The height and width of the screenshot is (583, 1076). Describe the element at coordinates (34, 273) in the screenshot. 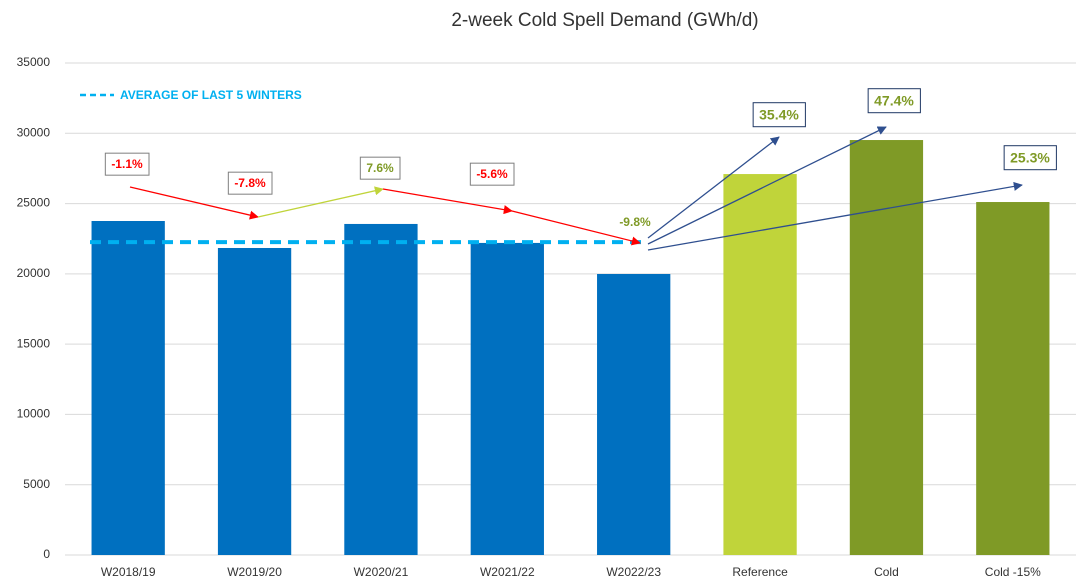

I see `y-tick-label: 20000` at that location.